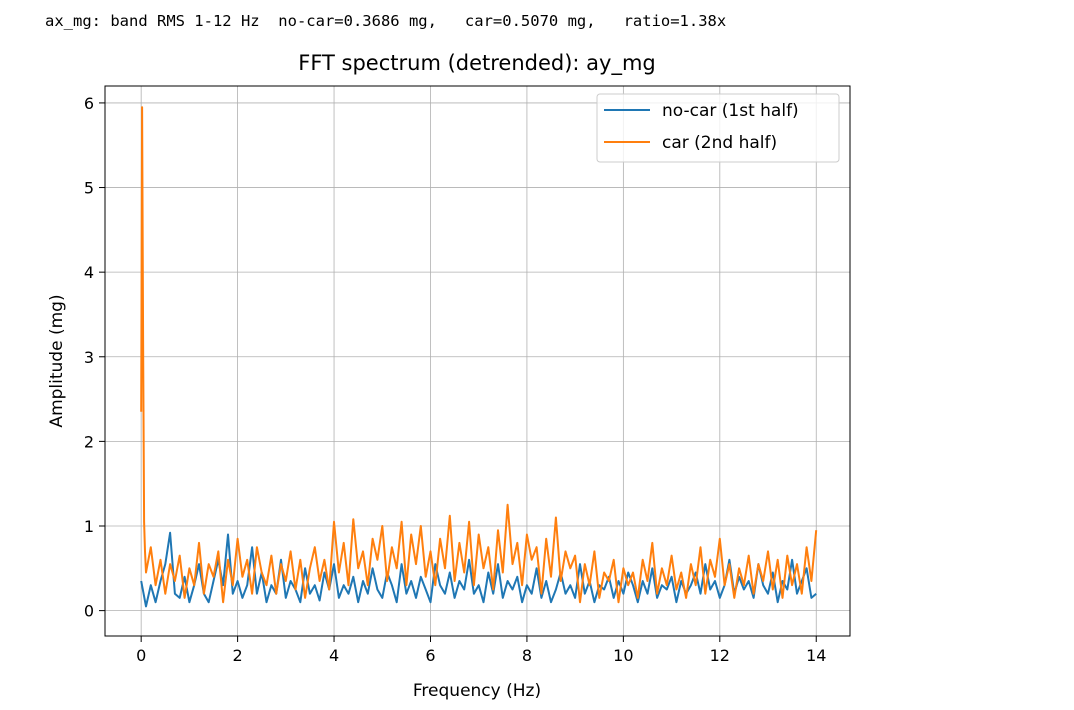 The height and width of the screenshot is (710, 1074). I want to click on chart-title: FFT spectrum (detrended): ay_mg, so click(477, 63).